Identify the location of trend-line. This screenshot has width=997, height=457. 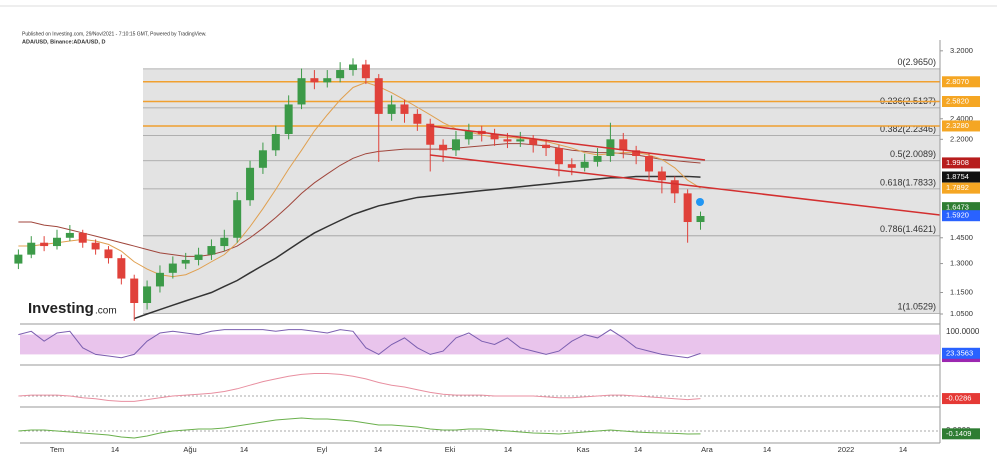
(567, 143).